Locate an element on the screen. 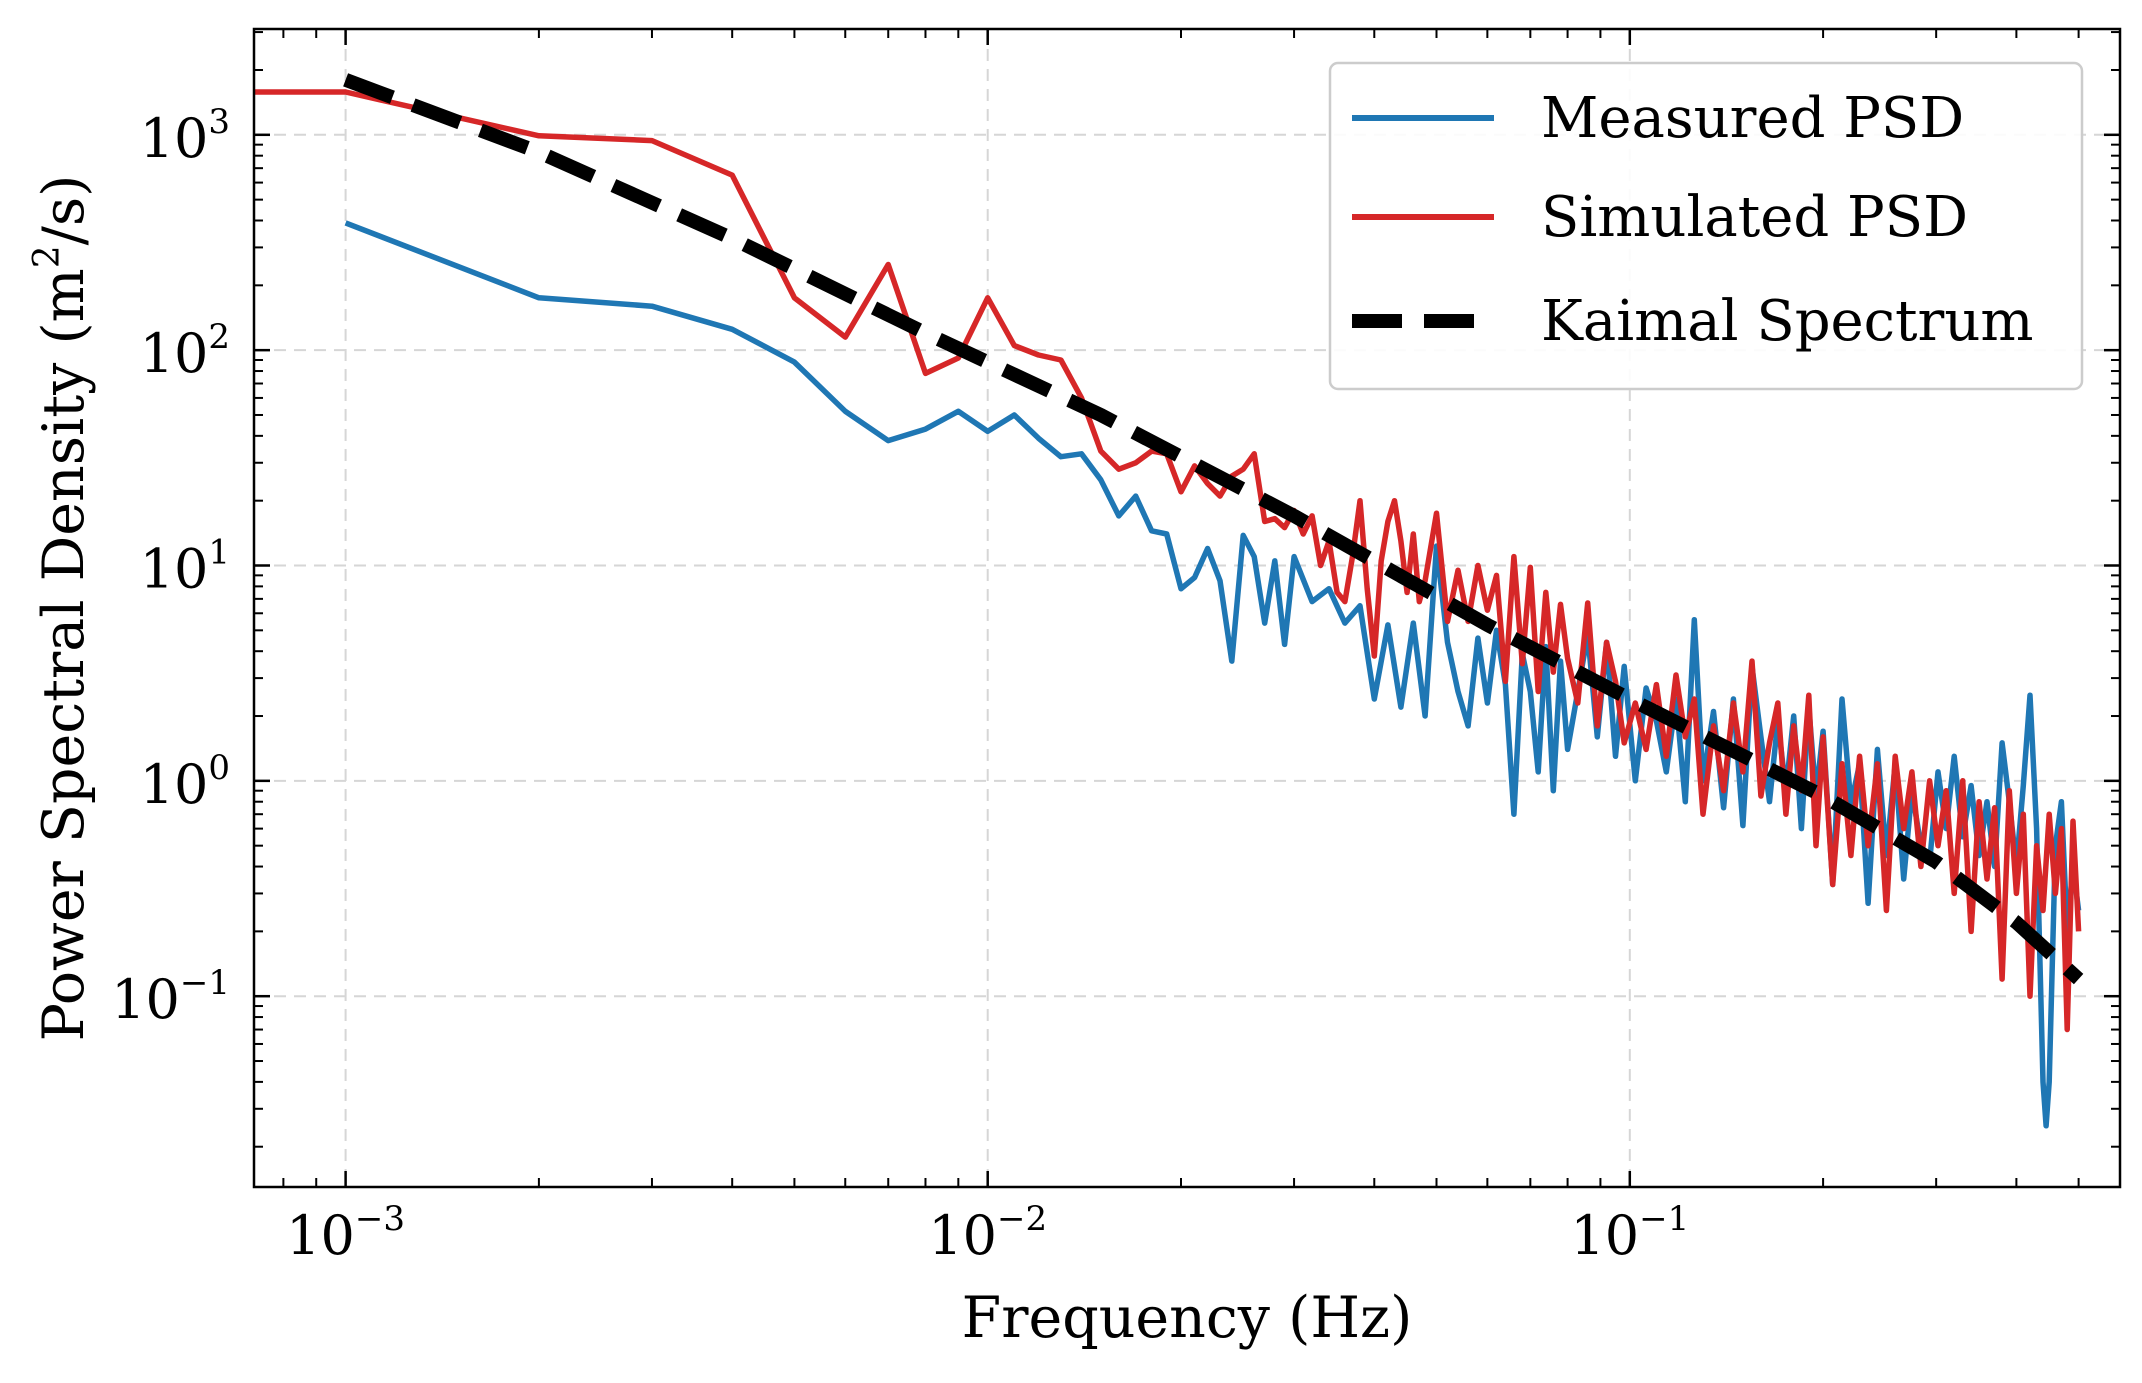 This screenshot has height=1383, width=2142. legend-label-measured-psd: Measured PSD is located at coordinates (1752, 118).